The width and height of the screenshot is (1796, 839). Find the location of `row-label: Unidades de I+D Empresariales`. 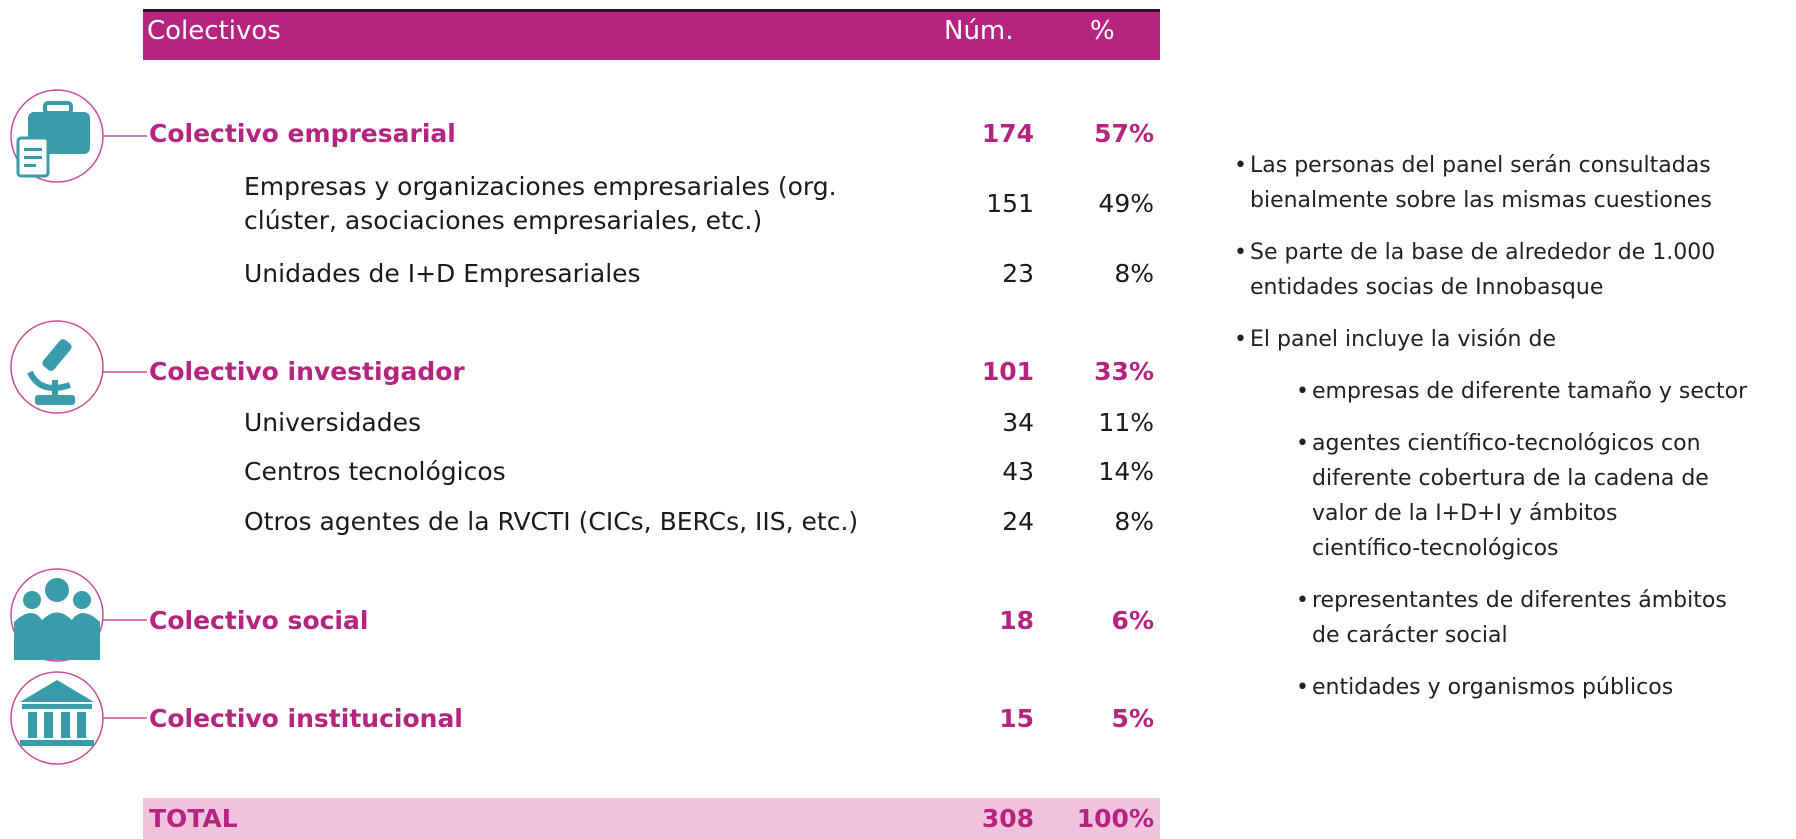

row-label: Unidades de I+D Empresariales is located at coordinates (442, 273).